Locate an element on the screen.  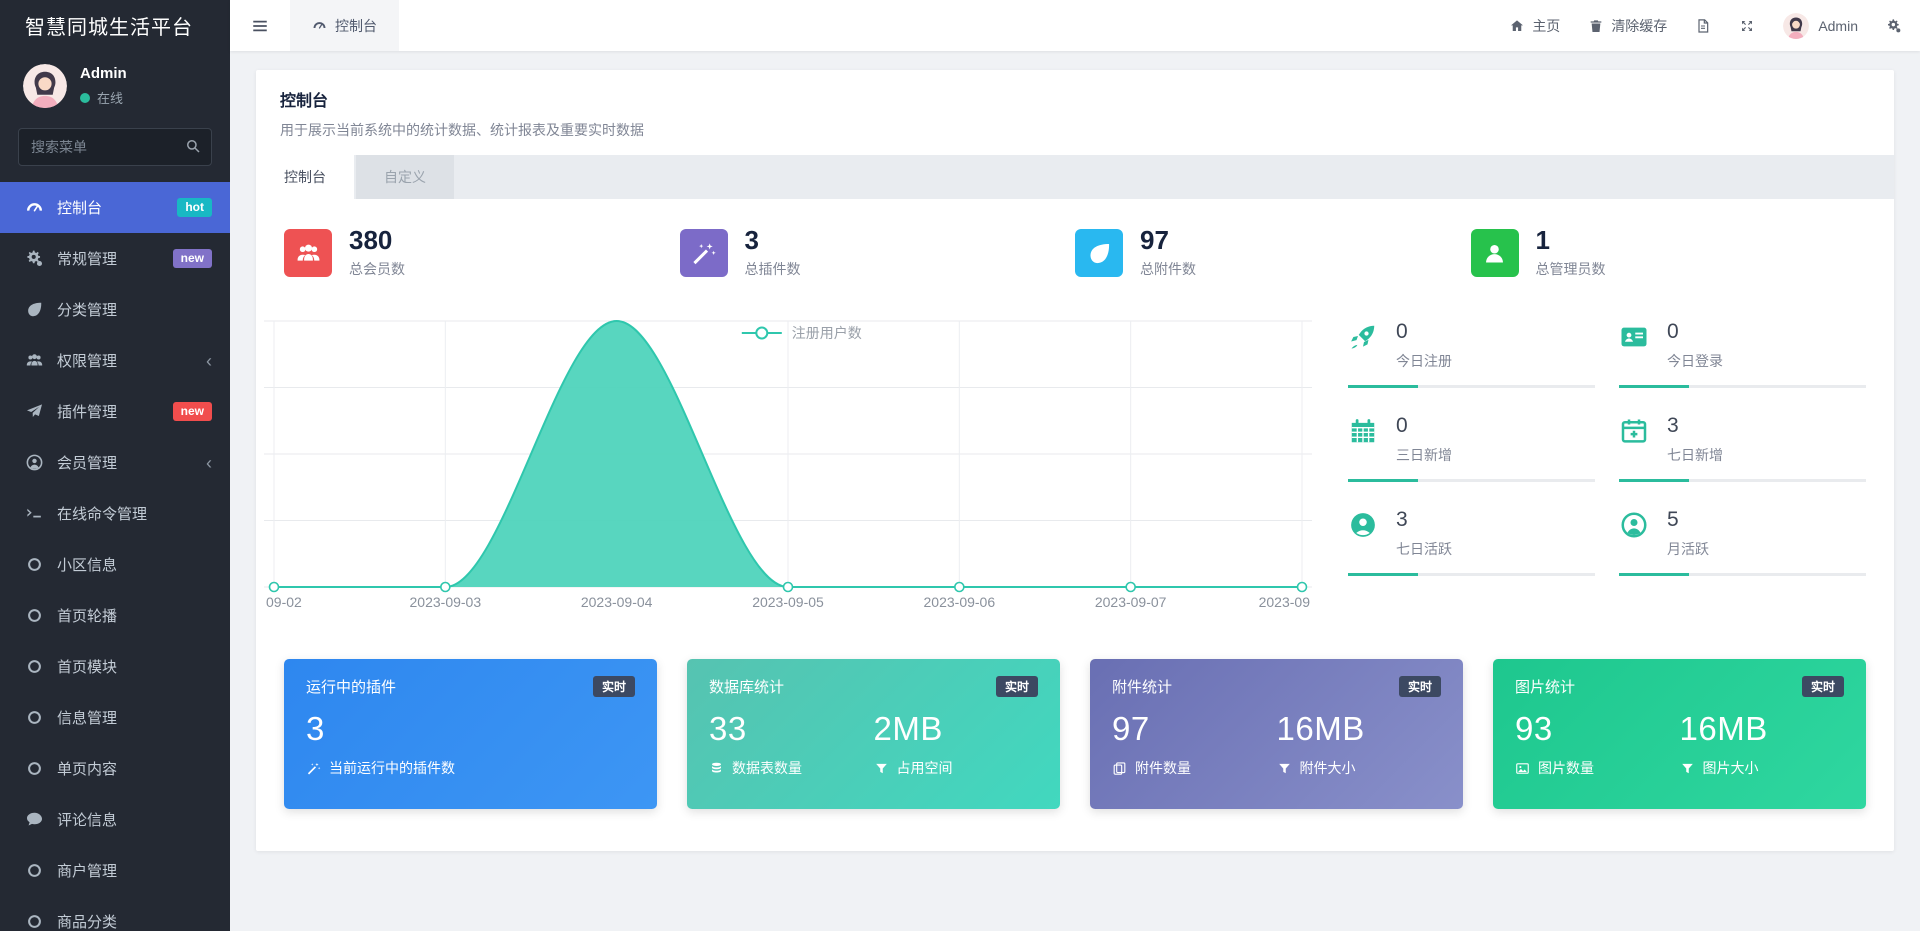
terminal-icon is located at coordinates (34, 513).